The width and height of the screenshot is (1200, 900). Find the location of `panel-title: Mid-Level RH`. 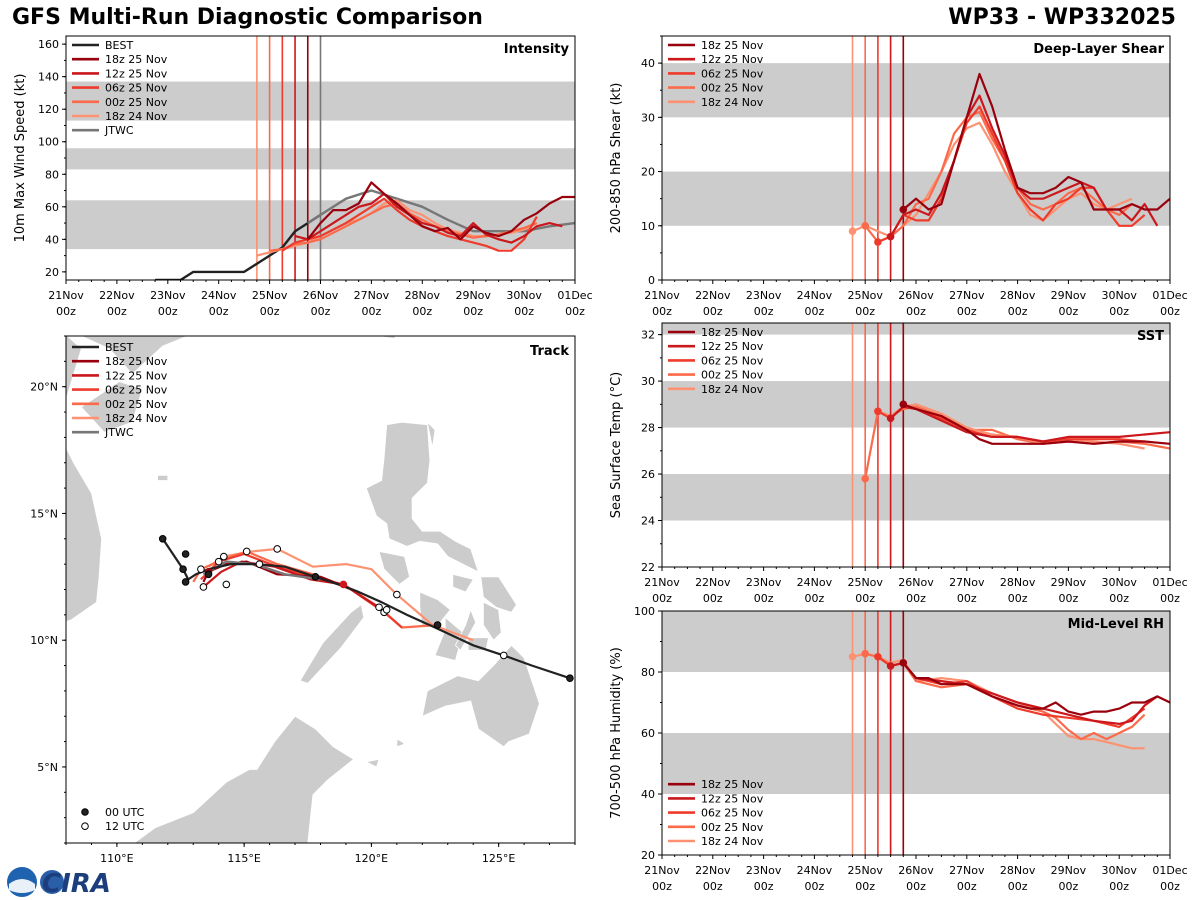

panel-title: Mid-Level RH is located at coordinates (1116, 624).